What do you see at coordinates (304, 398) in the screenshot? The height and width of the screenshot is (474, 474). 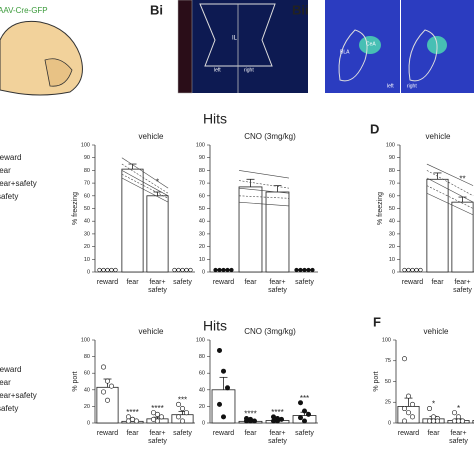 I see `significance: ***` at bounding box center [304, 398].